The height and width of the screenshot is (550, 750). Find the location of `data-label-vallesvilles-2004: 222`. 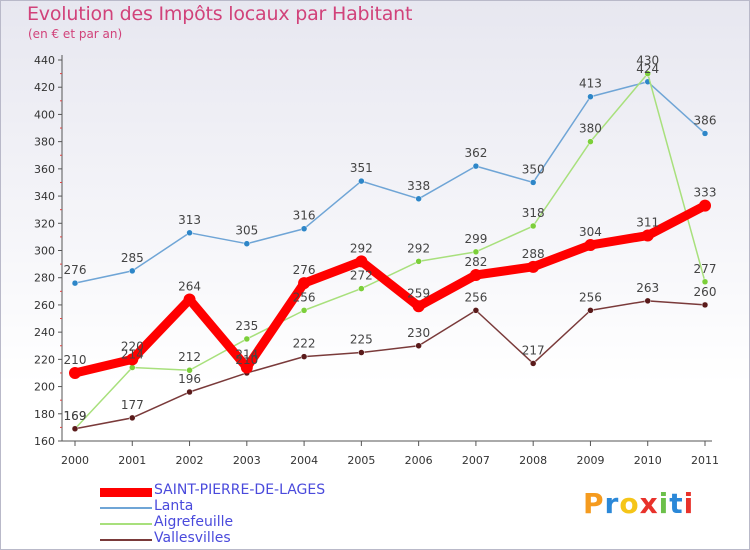

data-label-vallesvilles-2004: 222 is located at coordinates (304, 344).